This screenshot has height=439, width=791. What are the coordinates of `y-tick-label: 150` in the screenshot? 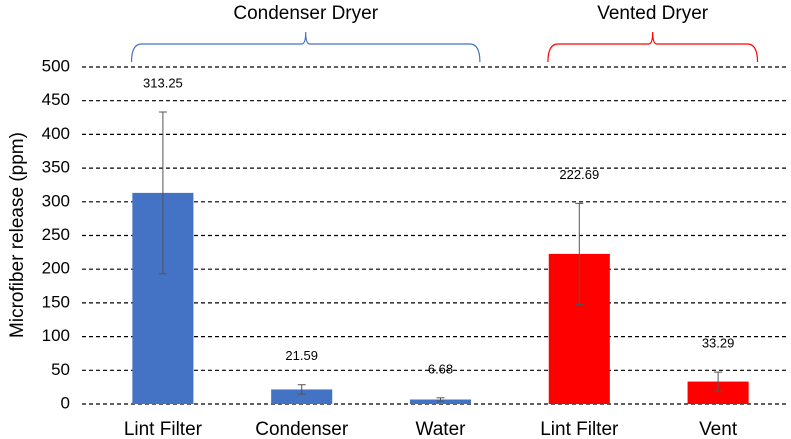 It's located at (56, 301).